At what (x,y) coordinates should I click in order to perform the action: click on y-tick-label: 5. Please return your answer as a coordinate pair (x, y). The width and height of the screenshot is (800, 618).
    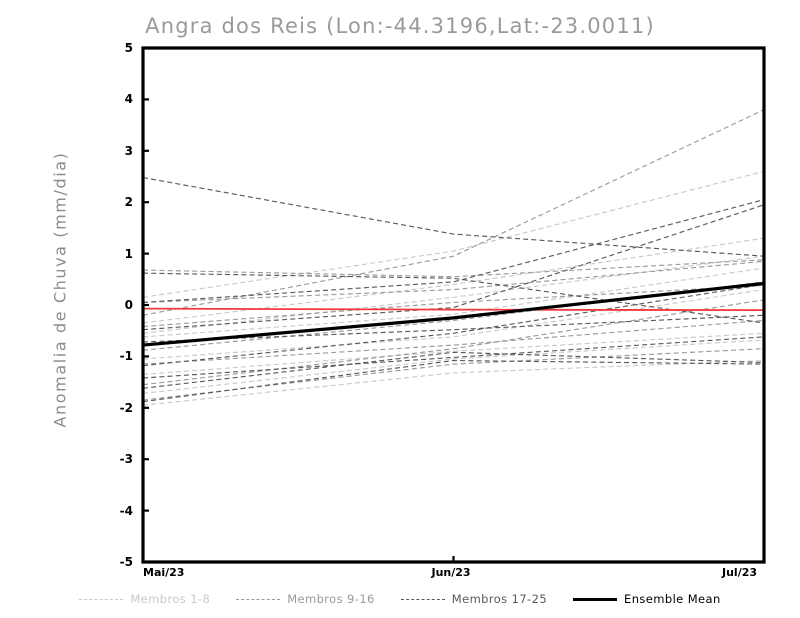
    Looking at the image, I should click on (128, 48).